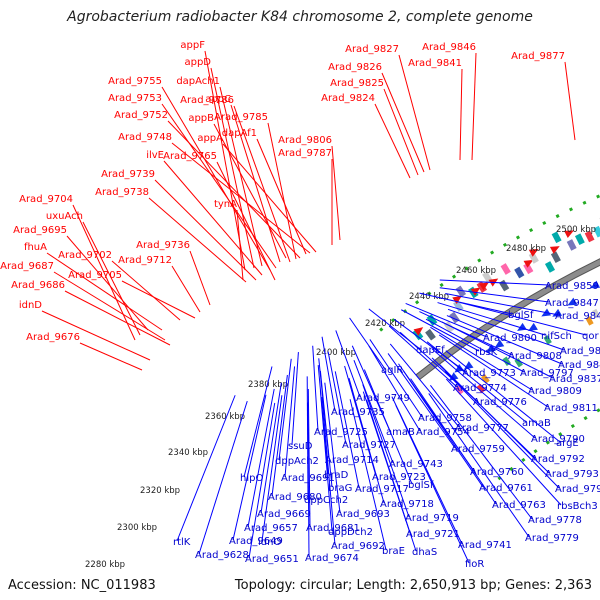 Image resolution: width=600 pixels, height=600 pixels. What do you see at coordinates (445, 418) in the screenshot?
I see `gene-label-bottom: Arad_9758` at bounding box center [445, 418].